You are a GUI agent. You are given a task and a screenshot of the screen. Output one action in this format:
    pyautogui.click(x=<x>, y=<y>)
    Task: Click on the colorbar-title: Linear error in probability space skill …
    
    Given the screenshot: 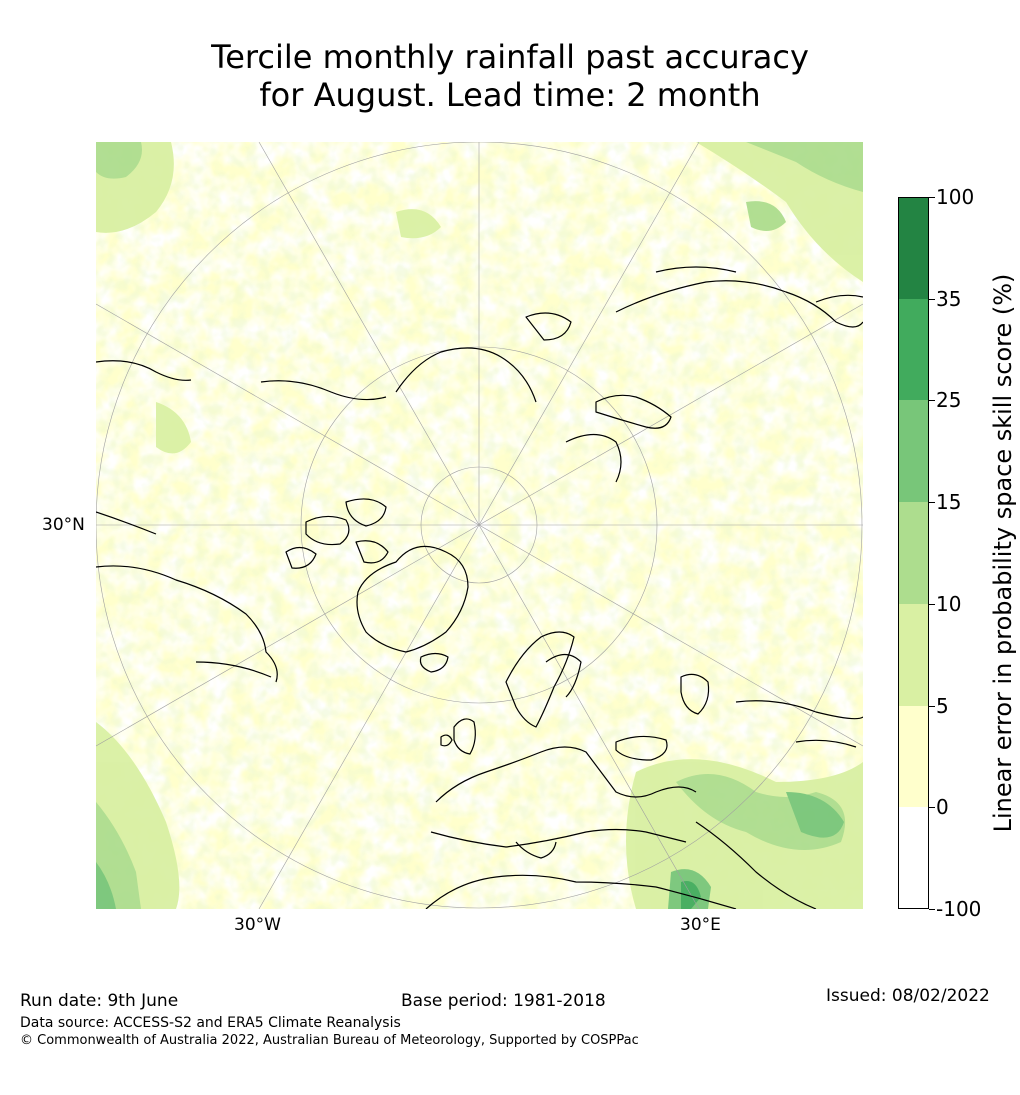 What is the action you would take?
    pyautogui.click(x=1003, y=553)
    